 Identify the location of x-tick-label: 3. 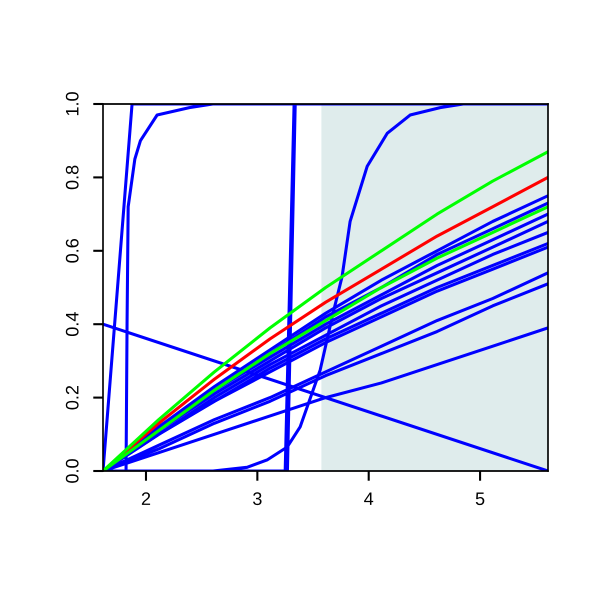
(257, 499).